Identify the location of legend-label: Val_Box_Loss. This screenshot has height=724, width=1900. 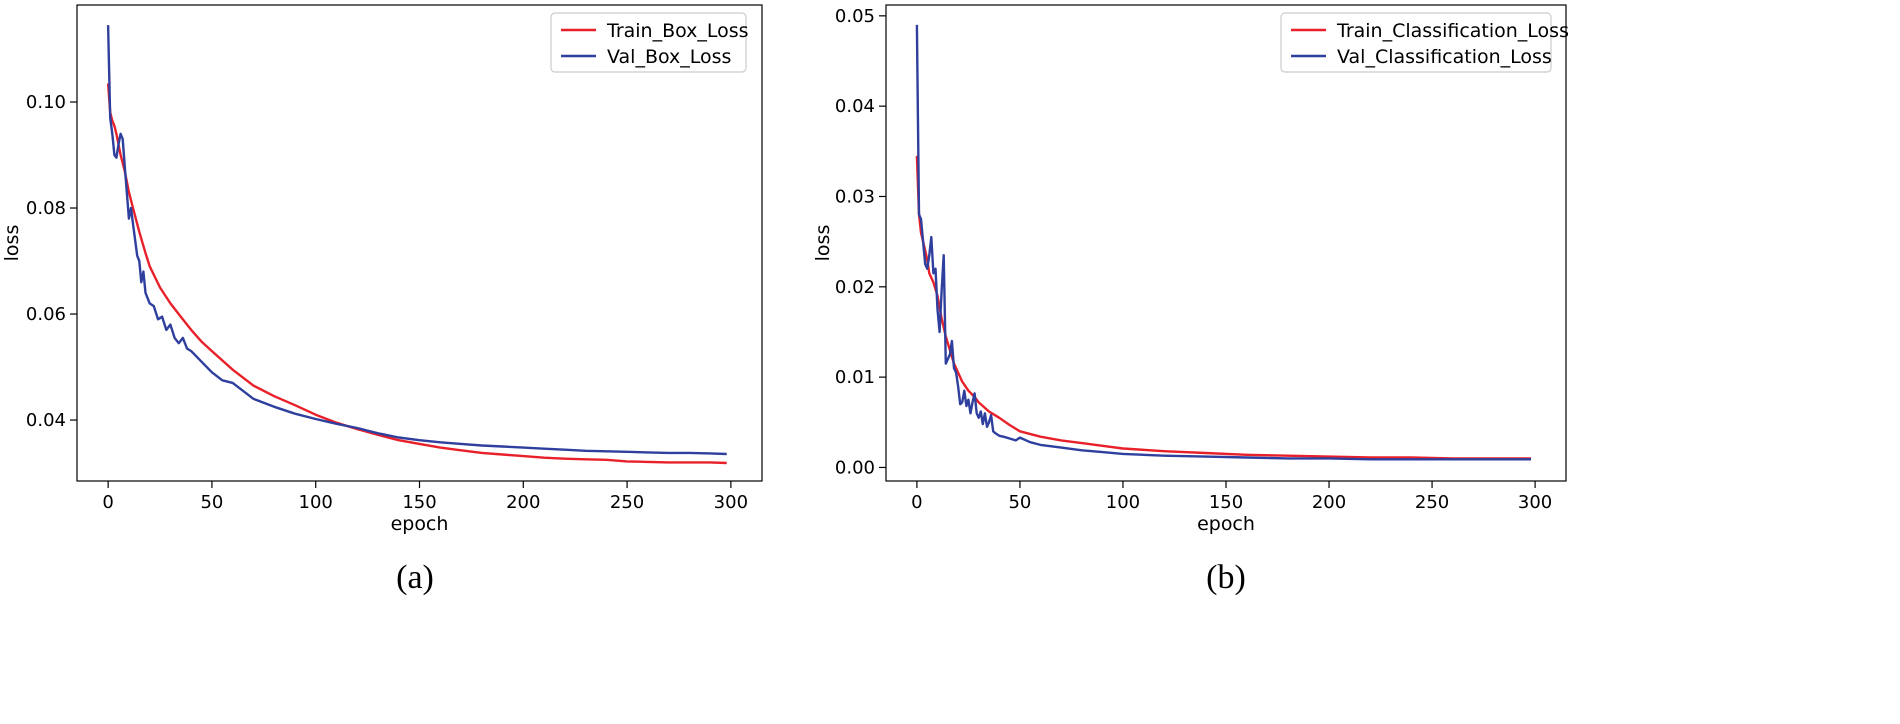
(669, 57).